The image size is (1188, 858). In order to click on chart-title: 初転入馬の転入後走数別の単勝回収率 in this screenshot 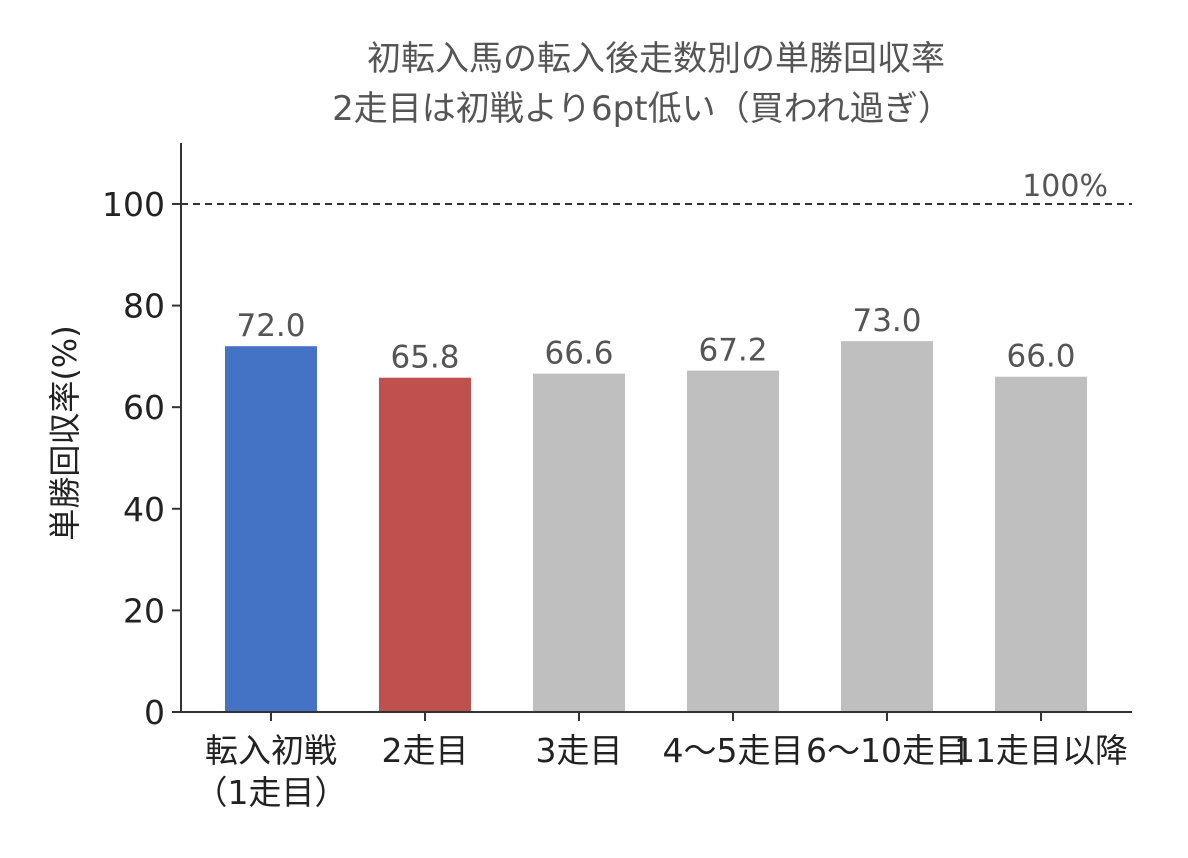, I will do `click(656, 59)`.